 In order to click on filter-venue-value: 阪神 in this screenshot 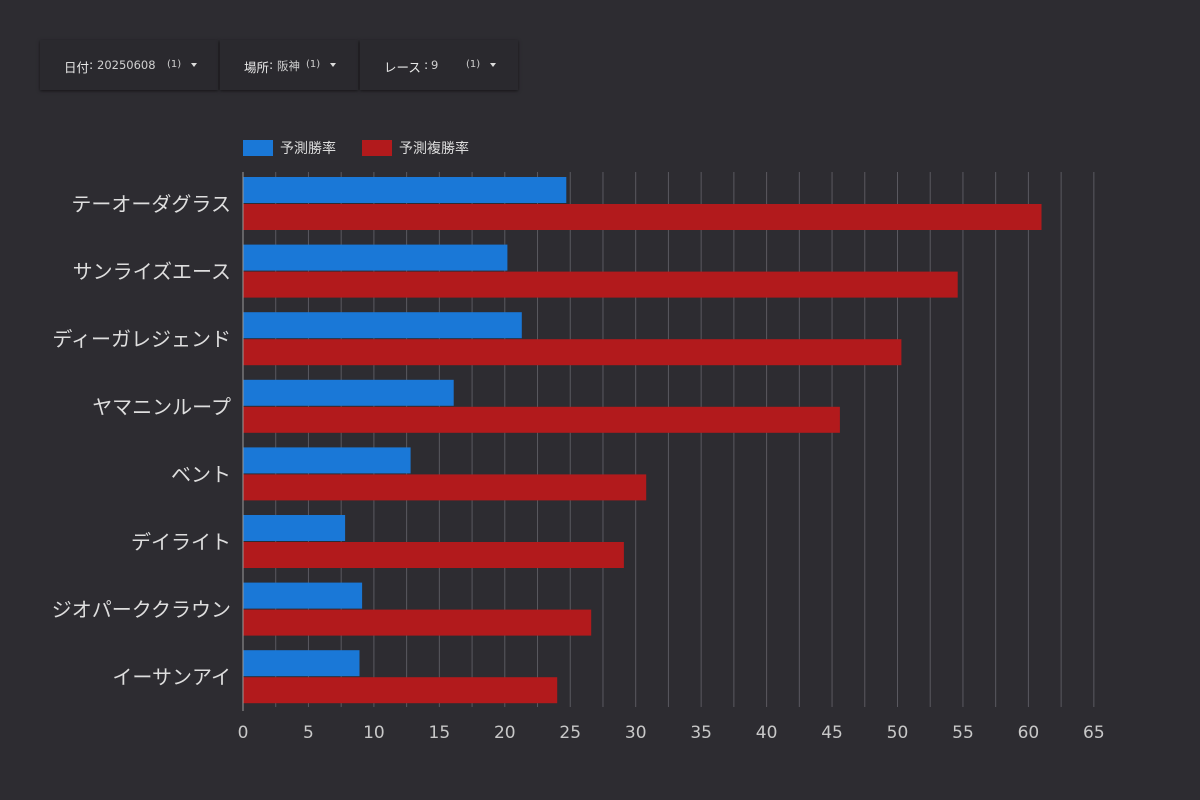, I will do `click(288, 66)`.